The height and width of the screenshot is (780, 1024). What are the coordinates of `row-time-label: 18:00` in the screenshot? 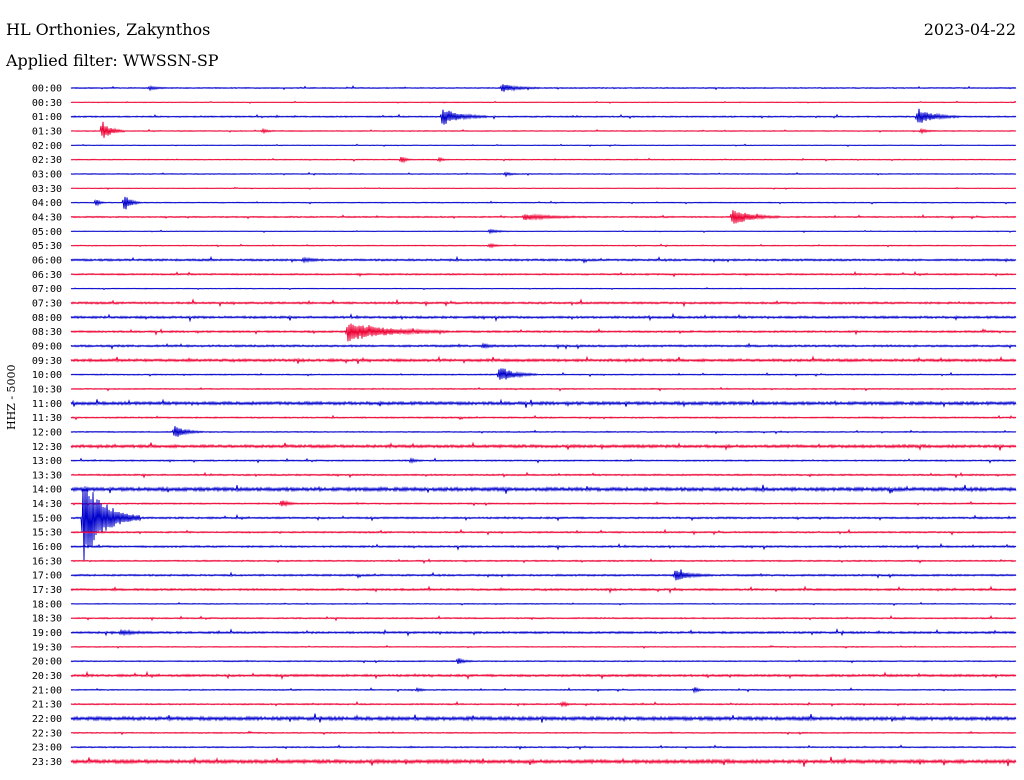 It's located at (47, 604).